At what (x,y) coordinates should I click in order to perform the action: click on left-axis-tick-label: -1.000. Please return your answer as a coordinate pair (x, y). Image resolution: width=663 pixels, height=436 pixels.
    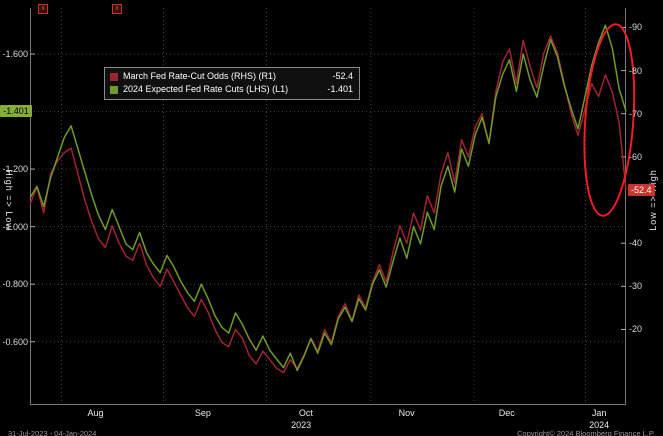
    Looking at the image, I should click on (15, 226).